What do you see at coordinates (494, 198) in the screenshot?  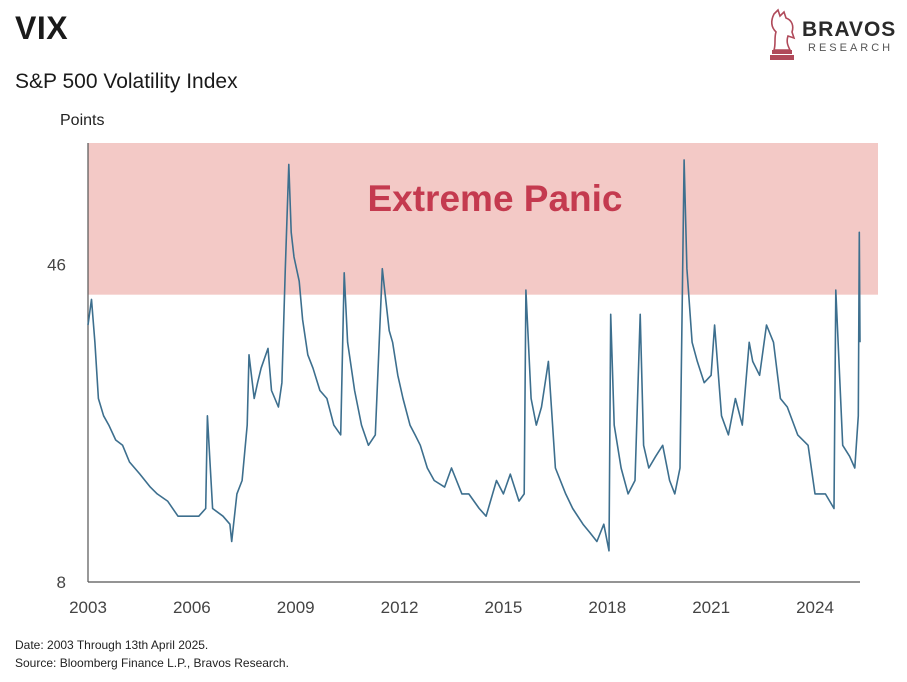 I see `extreme-panic-label: Extreme Panic` at bounding box center [494, 198].